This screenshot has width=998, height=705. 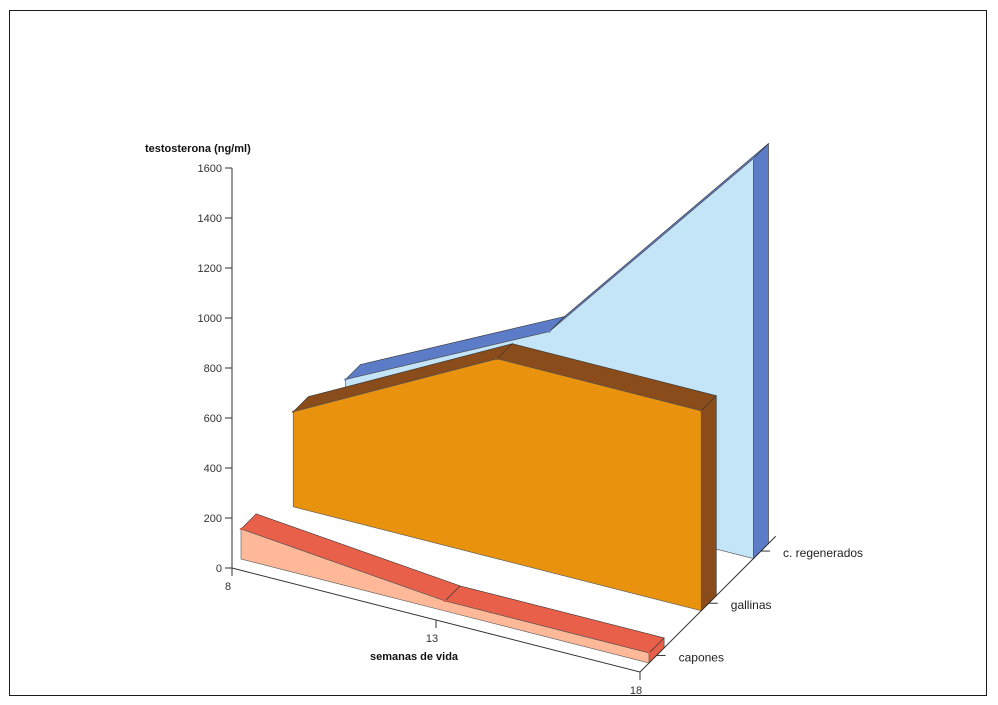 I want to click on x-tick-label: 8, so click(x=228, y=587).